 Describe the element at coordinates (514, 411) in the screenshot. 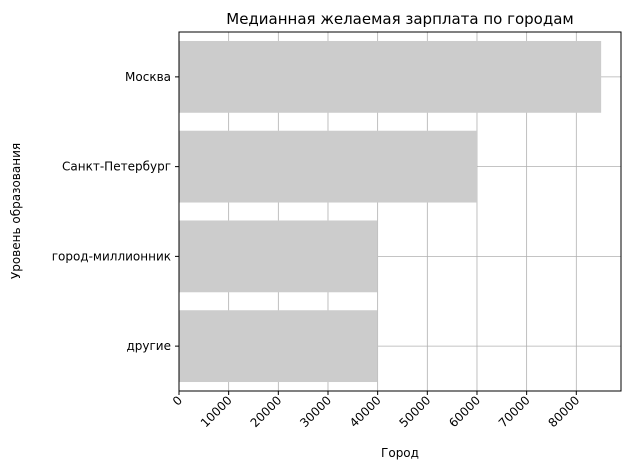

I see `x-tick-label: 70000` at that location.